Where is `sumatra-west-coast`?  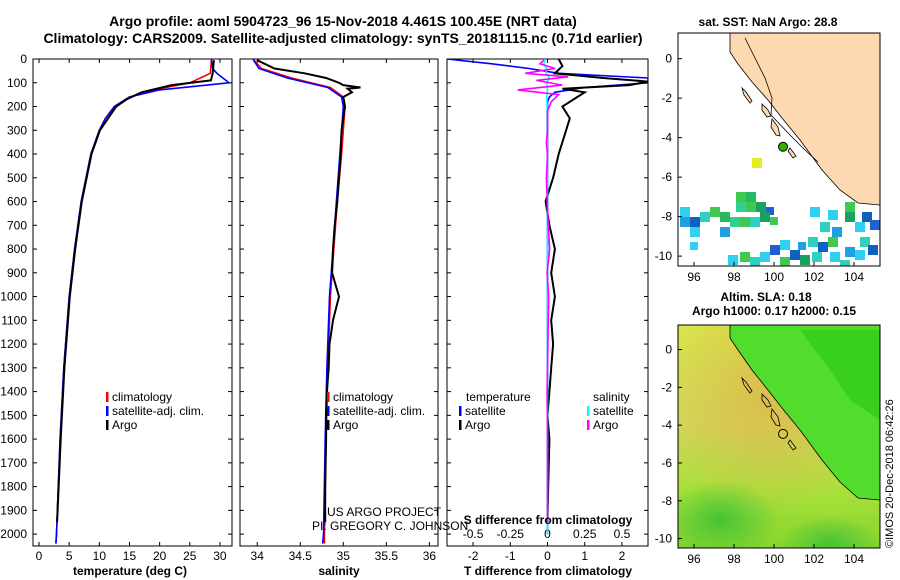 sumatra-west-coast is located at coordinates (781, 100).